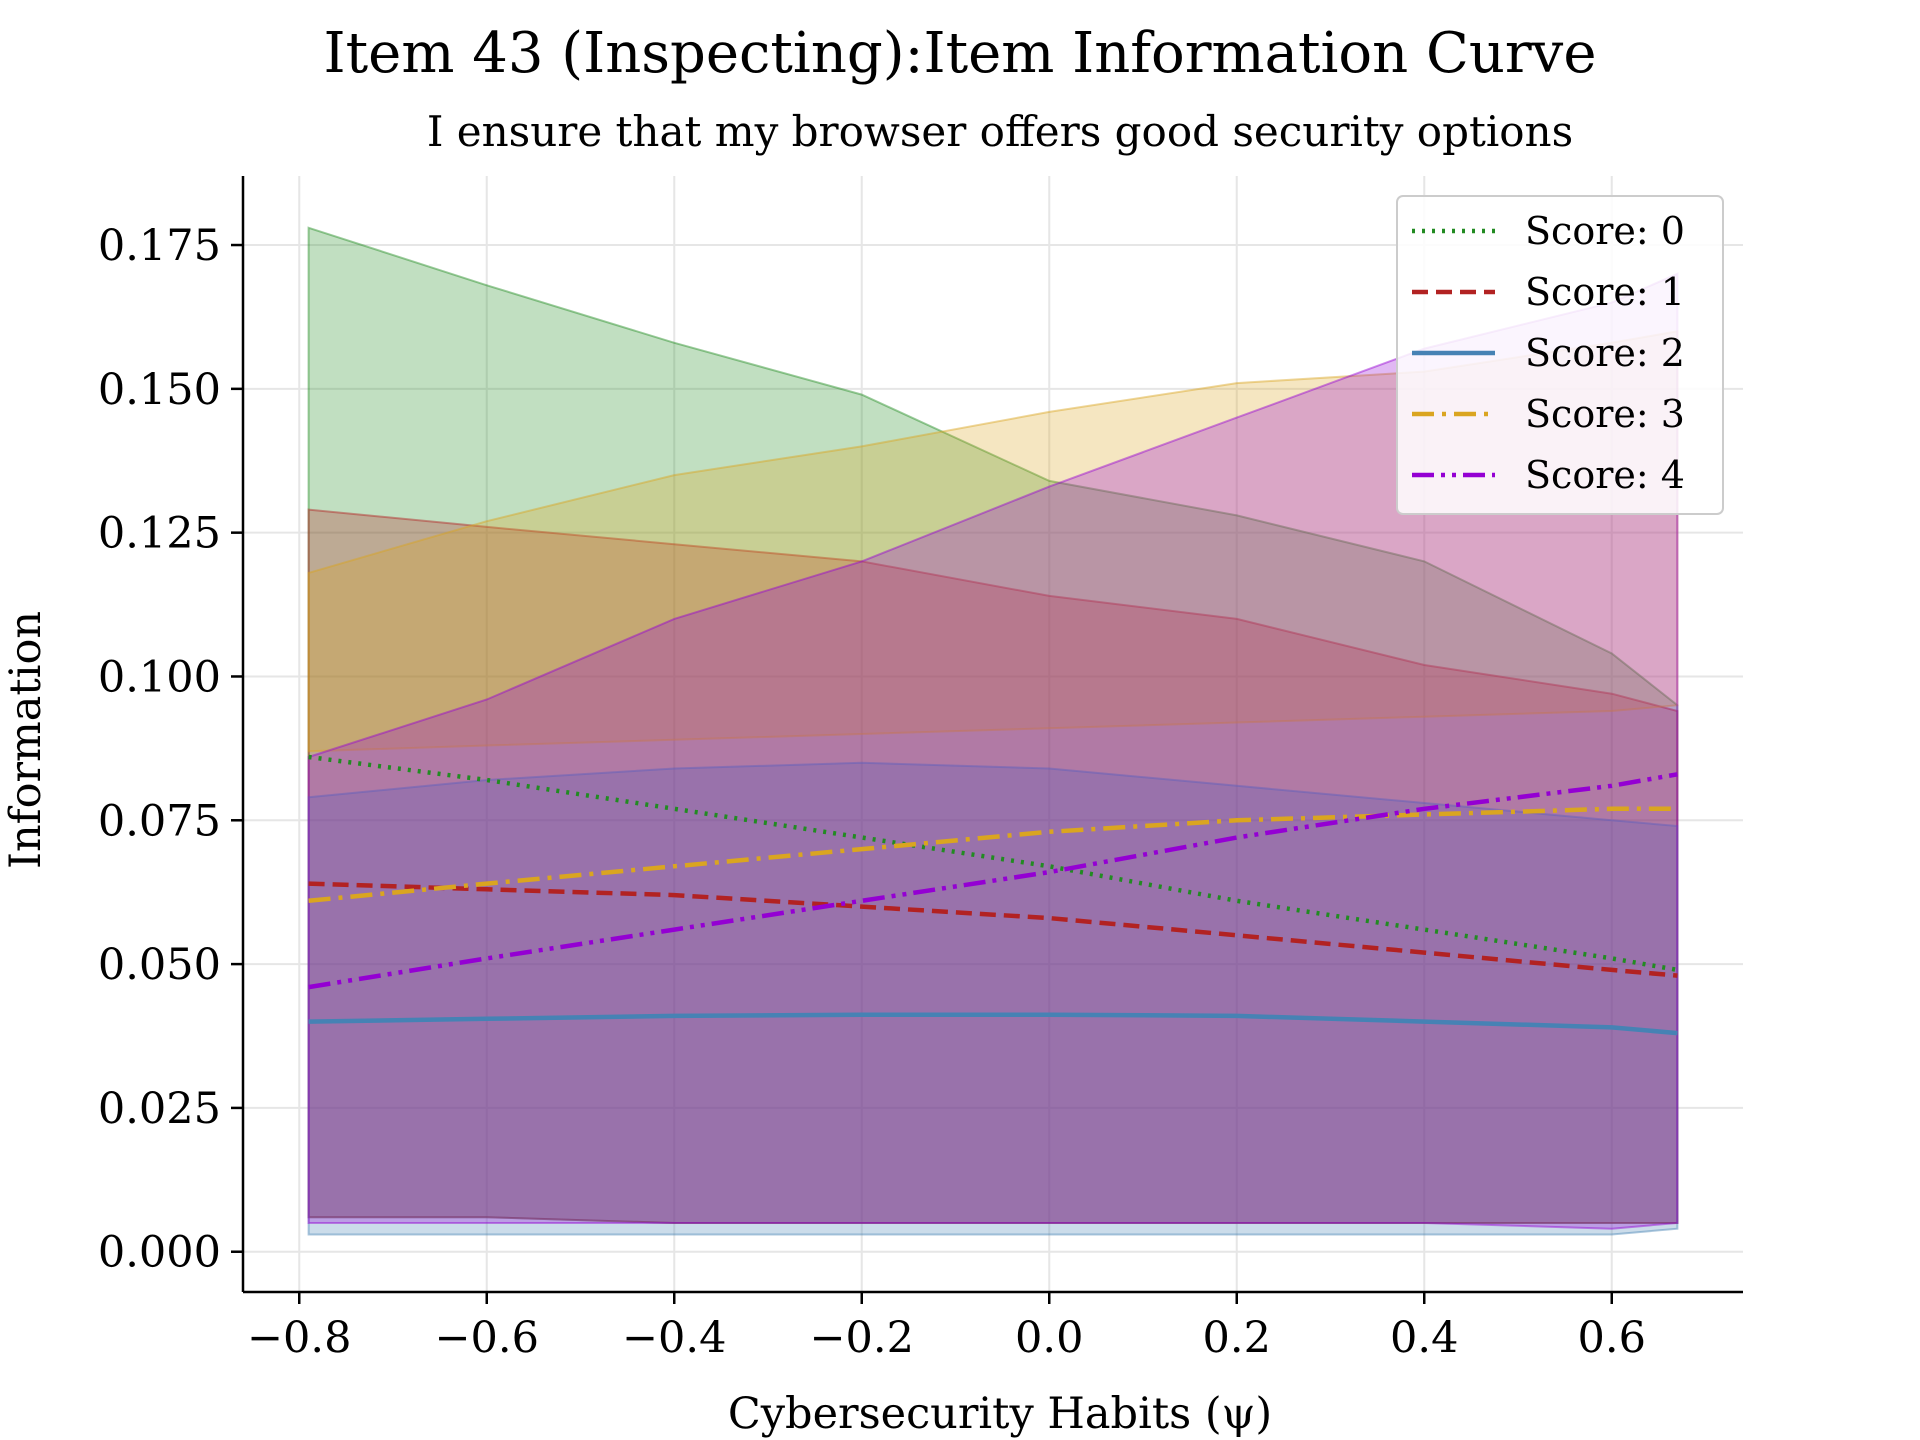 This screenshot has height=1440, width=1920. What do you see at coordinates (159, 534) in the screenshot?
I see `y-tick-label: 0.125` at bounding box center [159, 534].